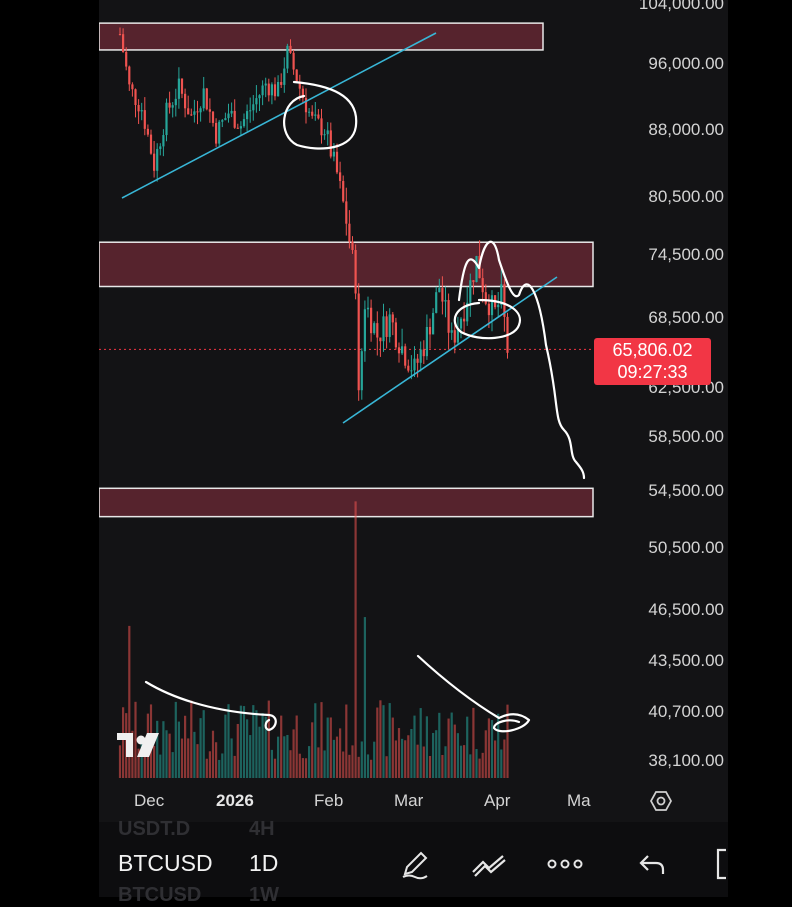 This screenshot has width=792, height=907. I want to click on pencil-icon, so click(415, 864).